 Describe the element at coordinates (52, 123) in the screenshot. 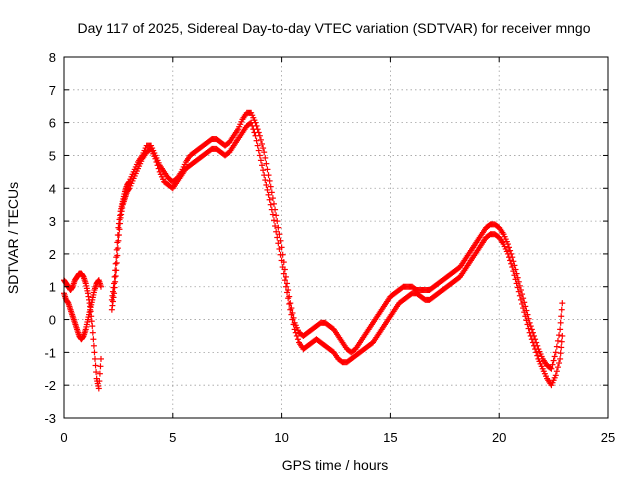

I see `y-tick-label: 6` at that location.